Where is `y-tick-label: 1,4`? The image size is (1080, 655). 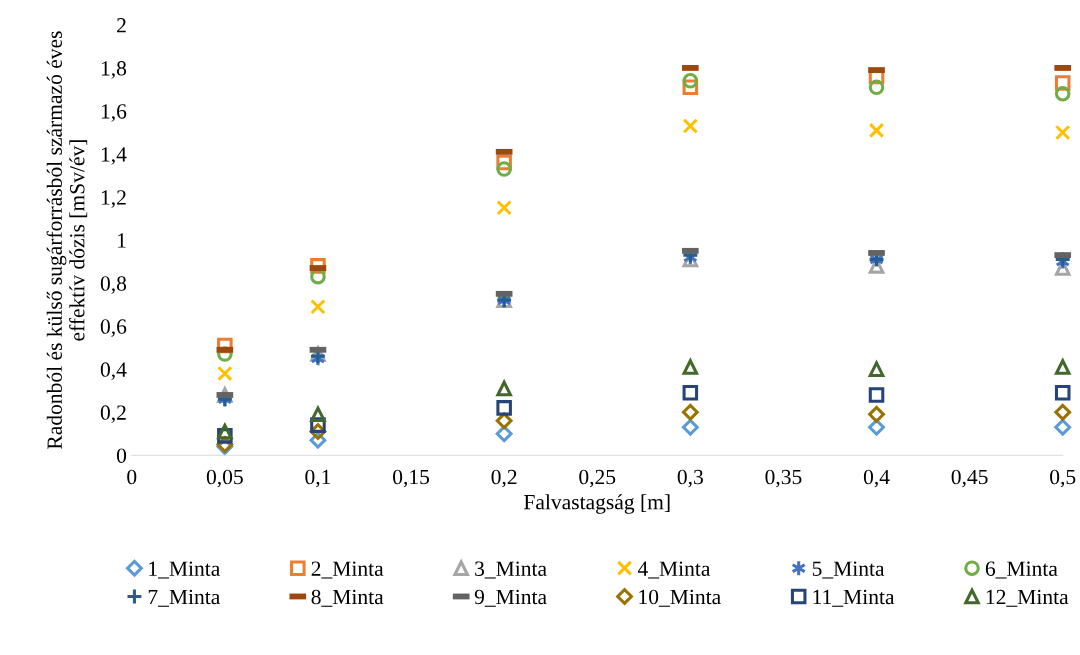 y-tick-label: 1,4 is located at coordinates (114, 156).